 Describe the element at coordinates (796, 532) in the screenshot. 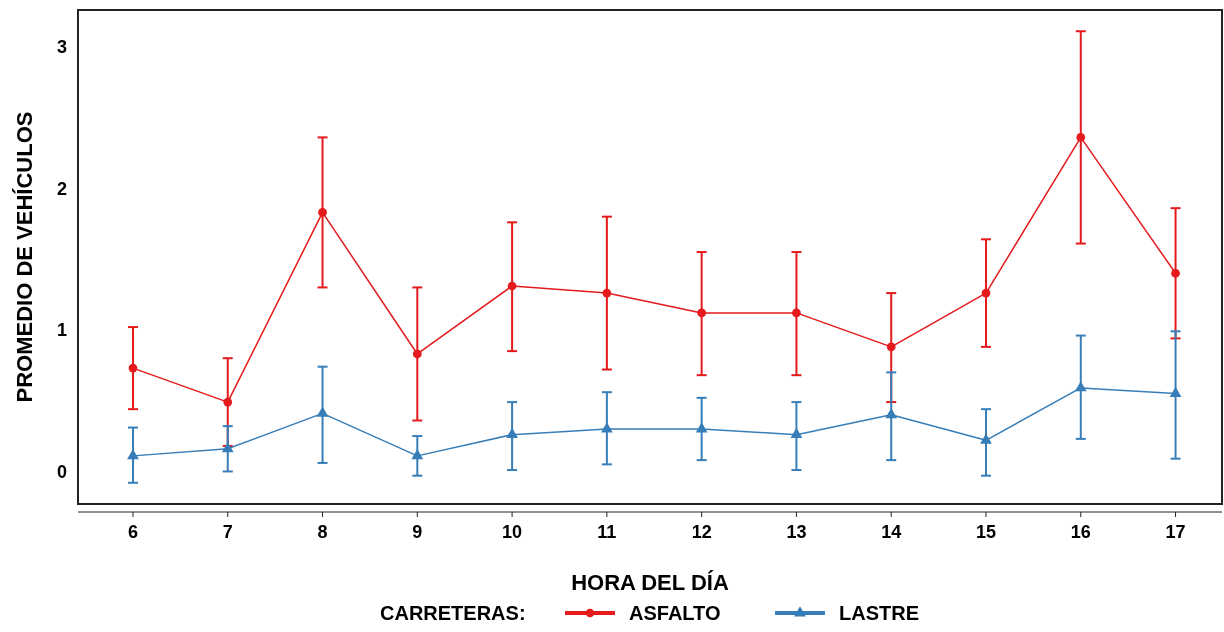

I see `x-tick-label: 13` at that location.